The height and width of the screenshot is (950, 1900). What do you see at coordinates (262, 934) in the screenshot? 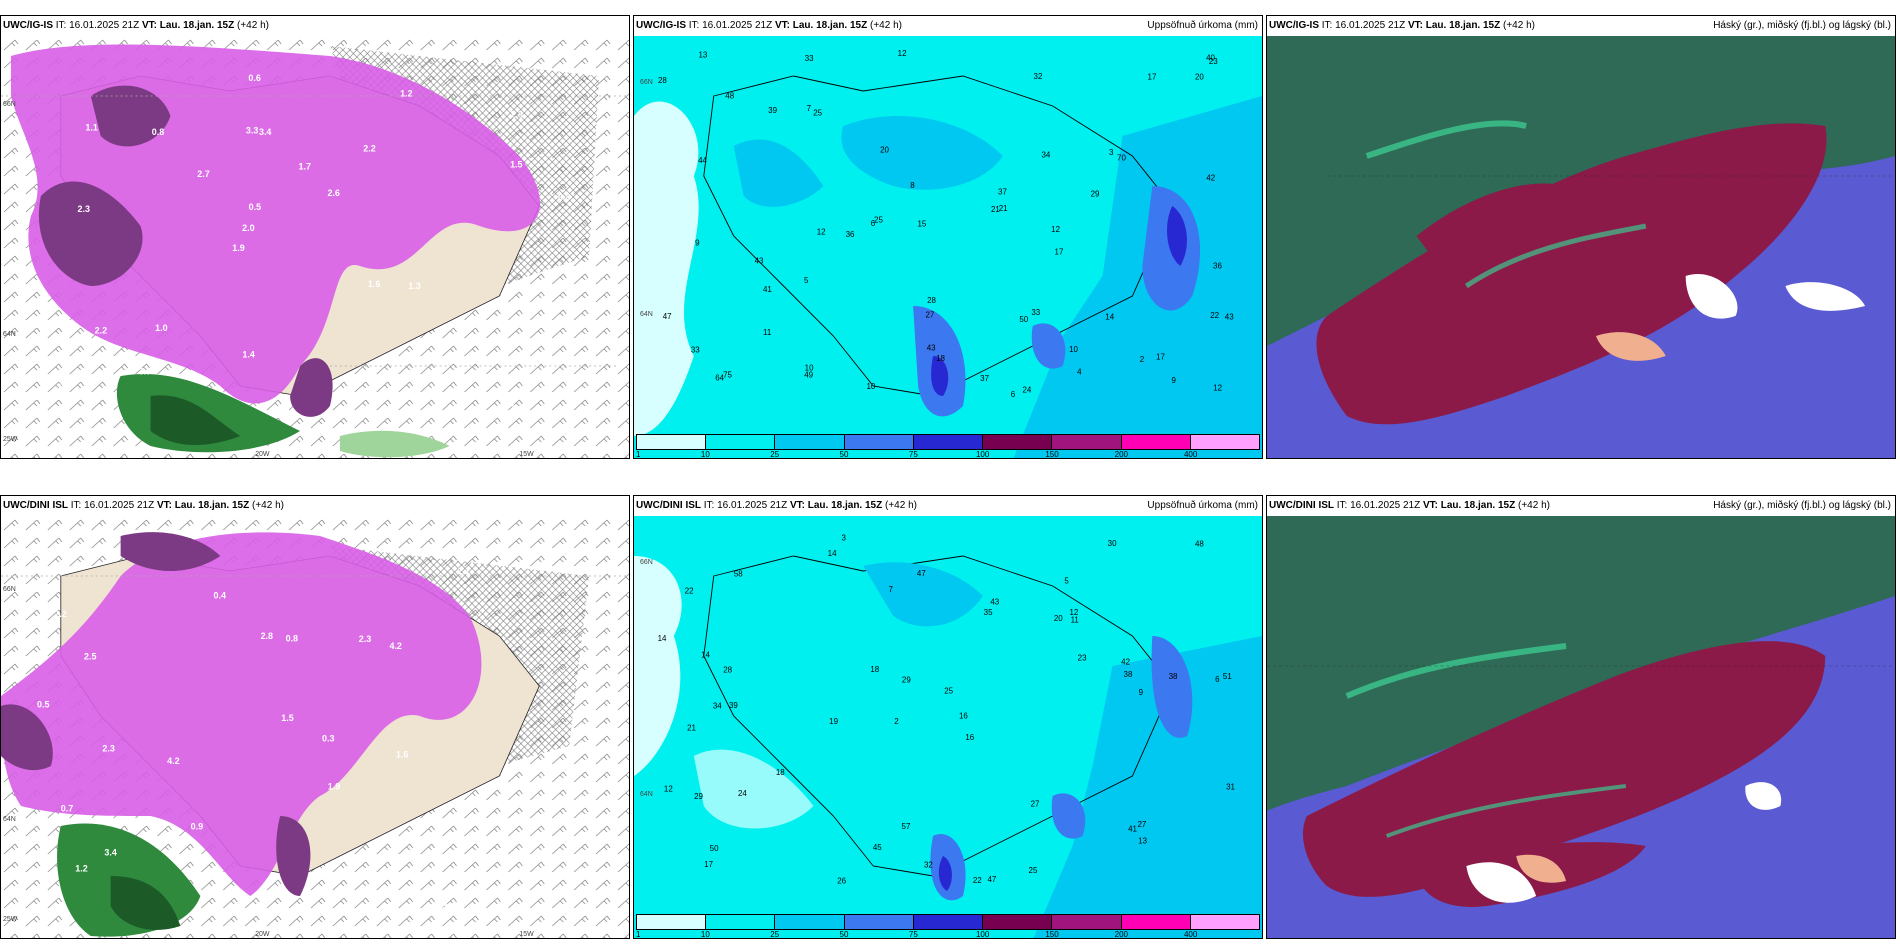
I see `lon-label: 20W` at bounding box center [262, 934].